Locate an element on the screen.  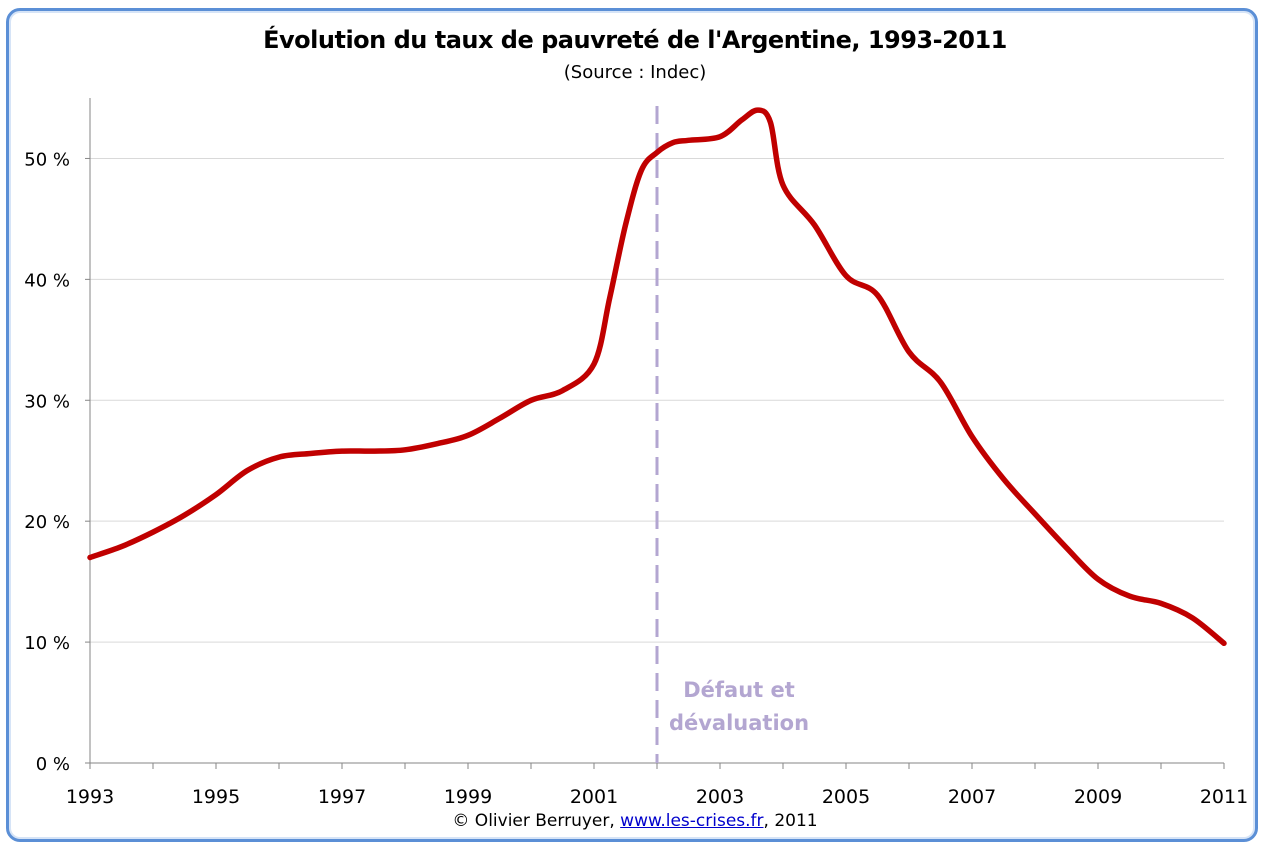
x-tick-label: 2003 is located at coordinates (720, 797).